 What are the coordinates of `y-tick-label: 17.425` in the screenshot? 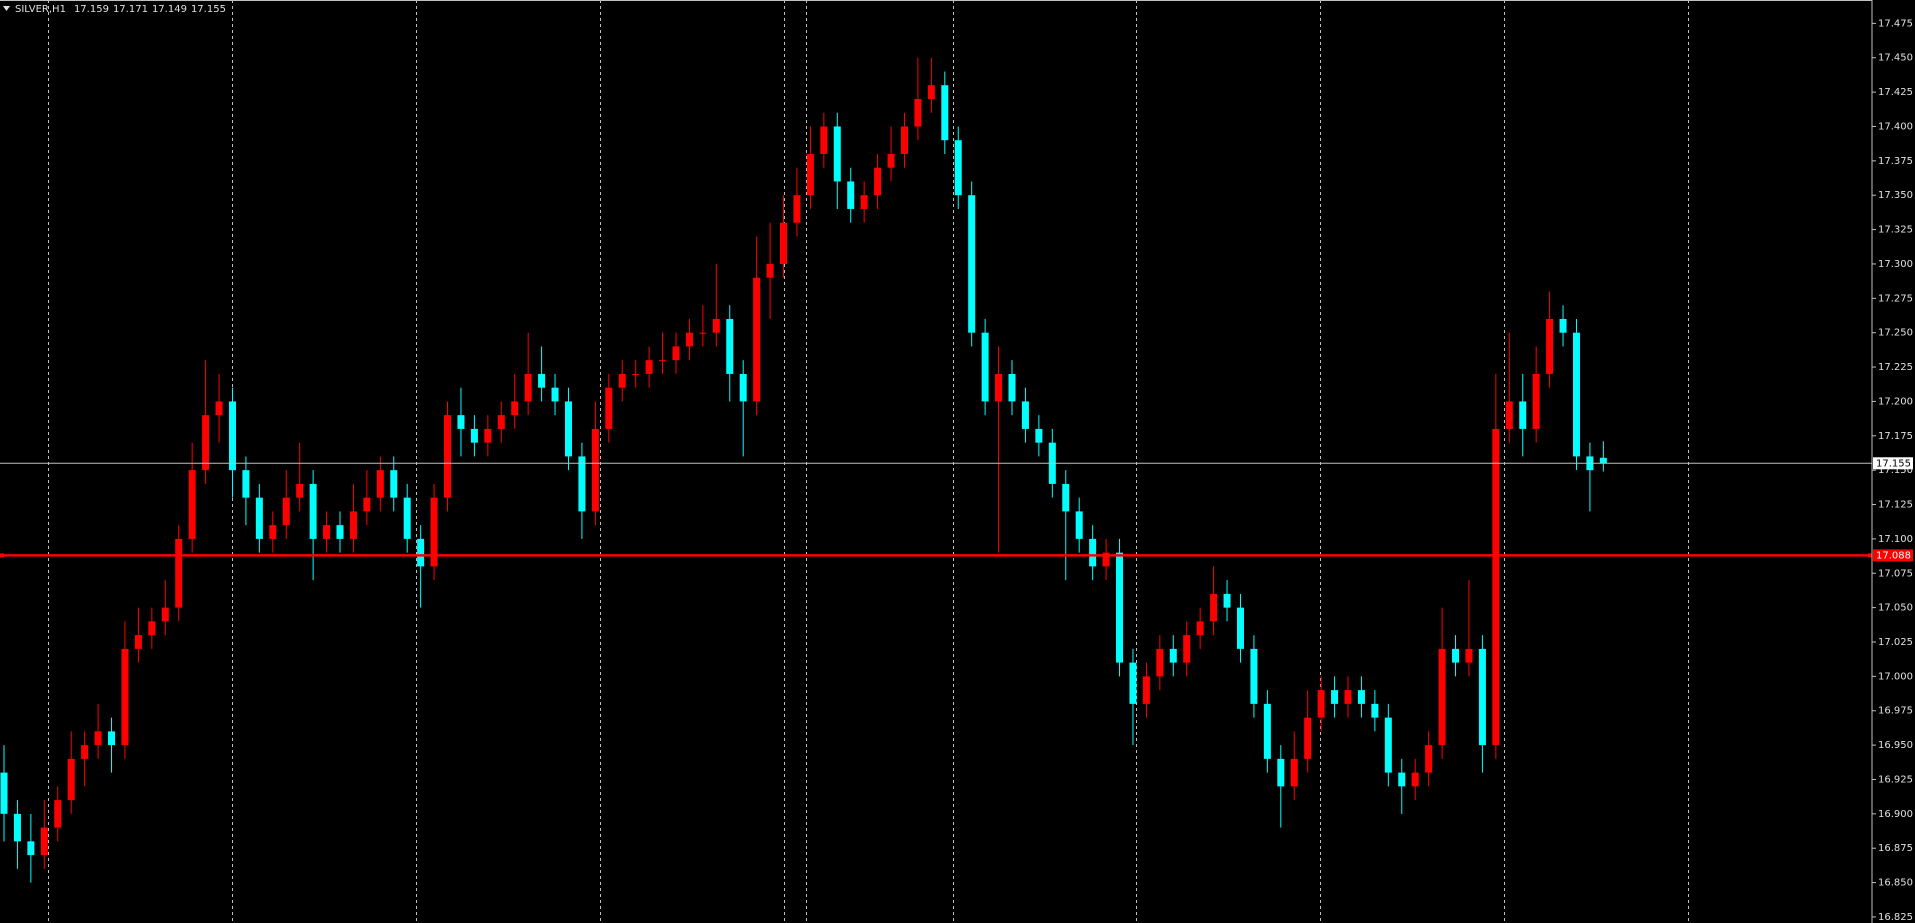 It's located at (1895, 92).